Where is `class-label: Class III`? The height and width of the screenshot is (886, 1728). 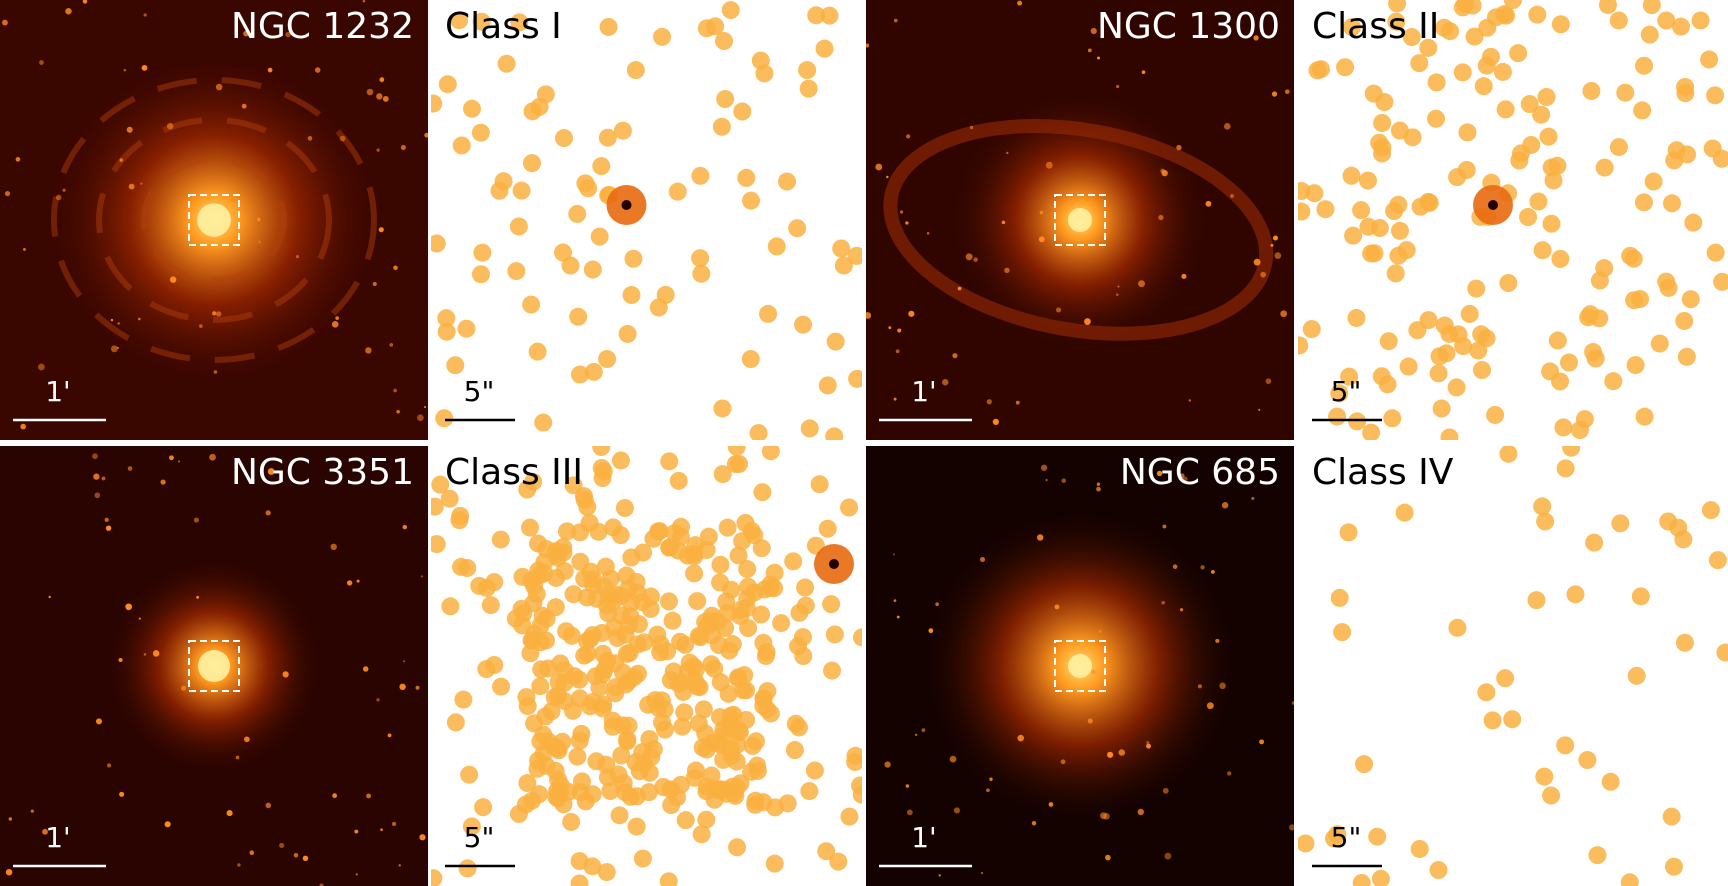
class-label: Class III is located at coordinates (514, 472).